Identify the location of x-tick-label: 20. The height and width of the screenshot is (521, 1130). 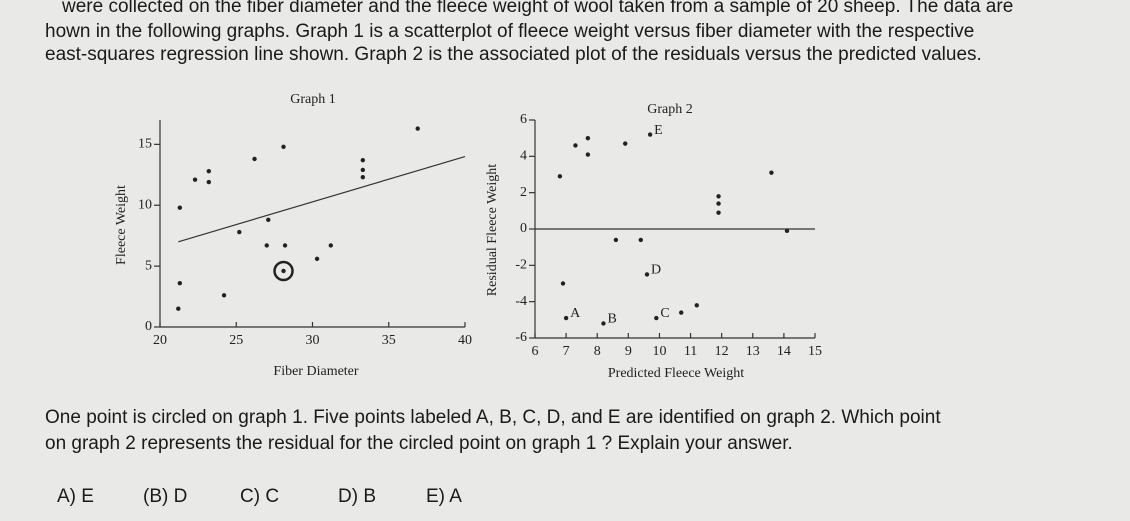
(160, 340).